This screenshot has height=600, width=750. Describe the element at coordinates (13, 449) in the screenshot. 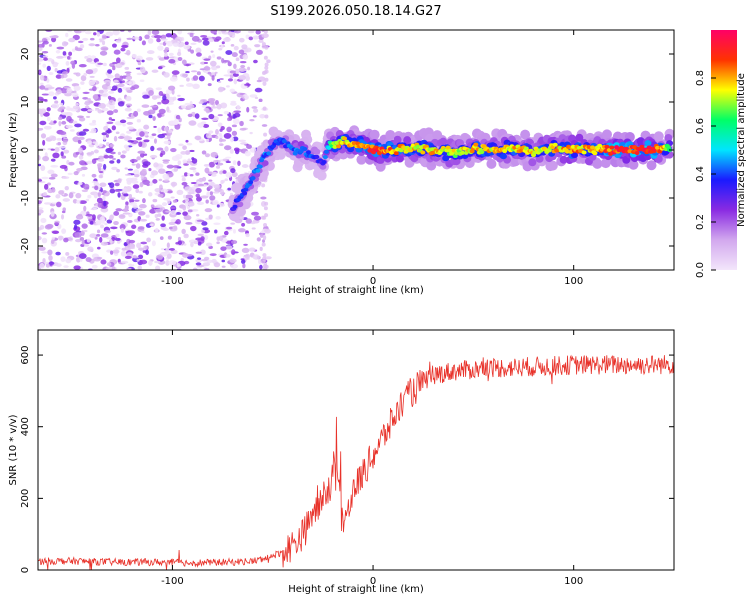

I see `snr-ylabel: SNR (10 * v/v)` at that location.